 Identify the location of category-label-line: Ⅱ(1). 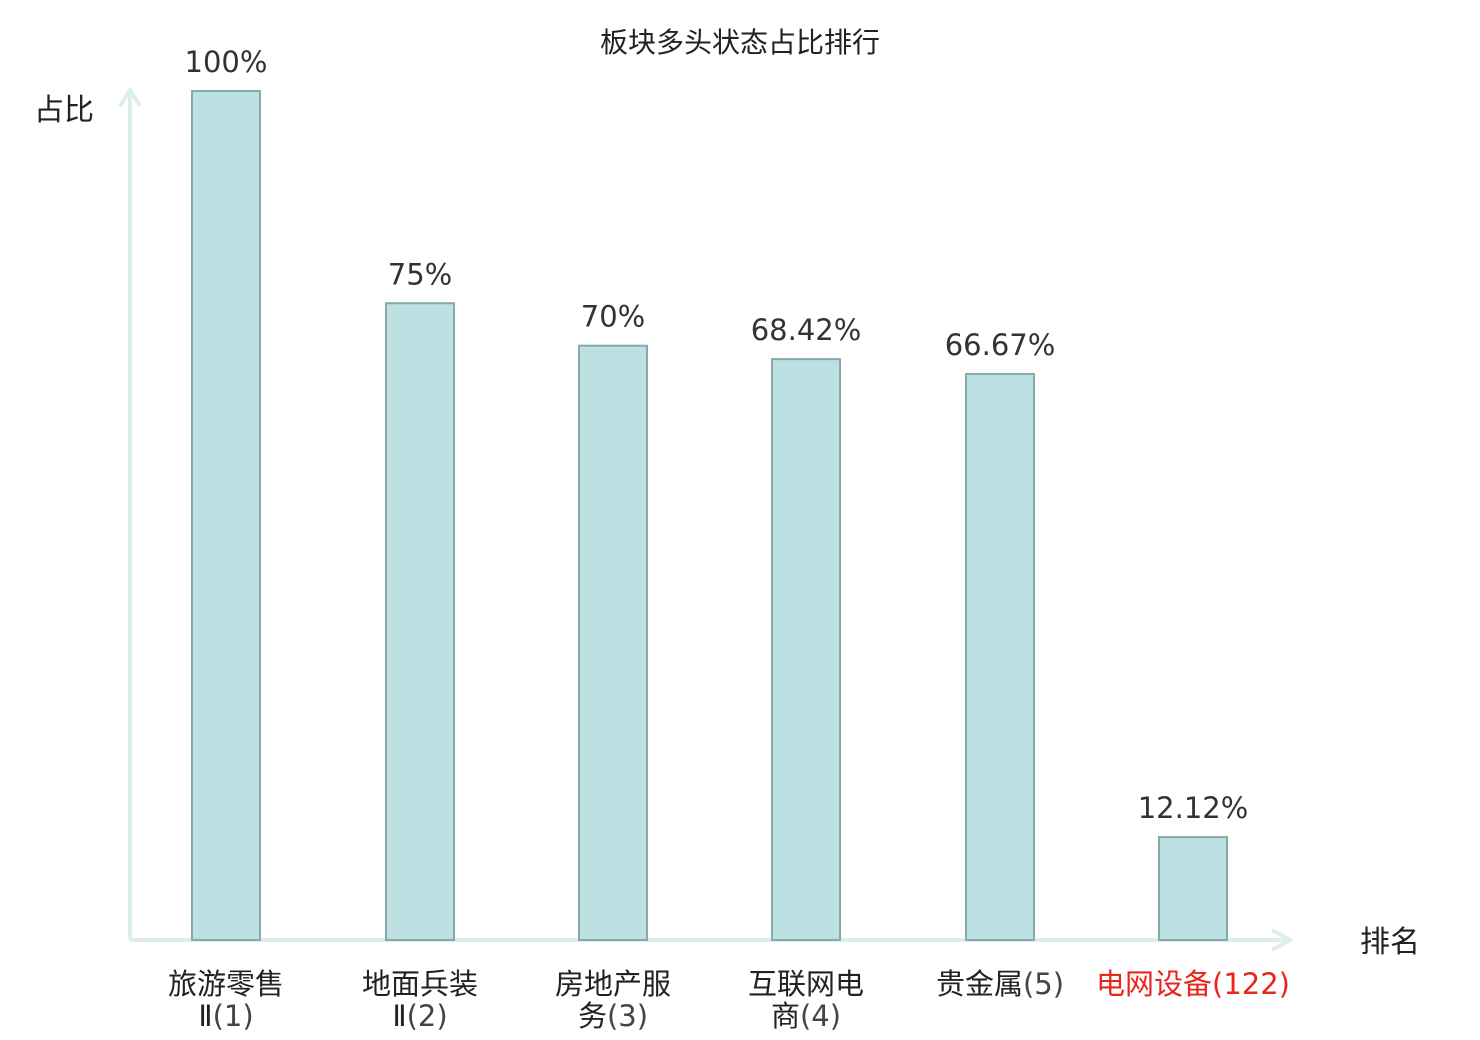
(225, 1016).